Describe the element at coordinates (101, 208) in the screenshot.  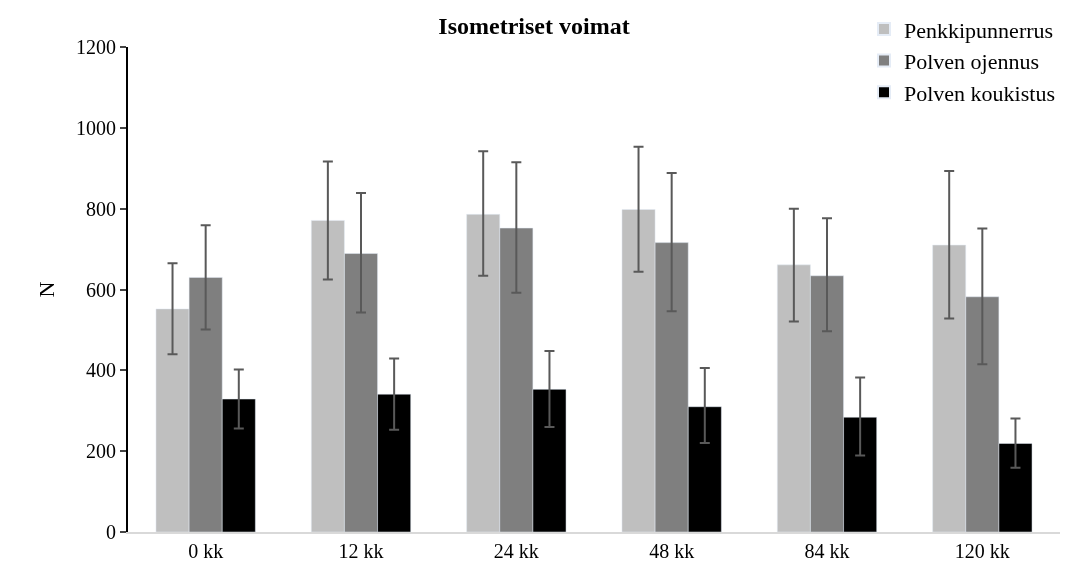
I see `y-tick-label: 800` at that location.